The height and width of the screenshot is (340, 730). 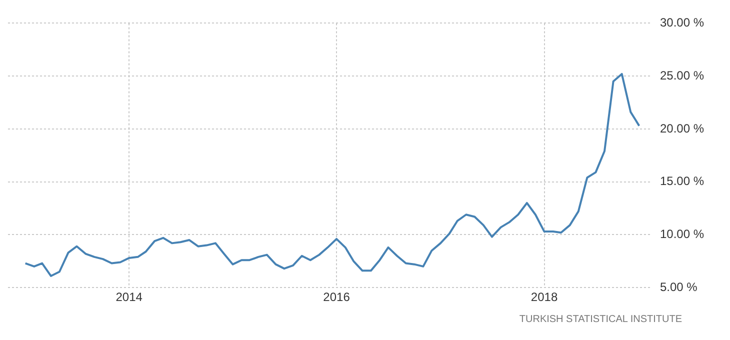 I want to click on y-tick-label: 10.00 %, so click(x=682, y=234).